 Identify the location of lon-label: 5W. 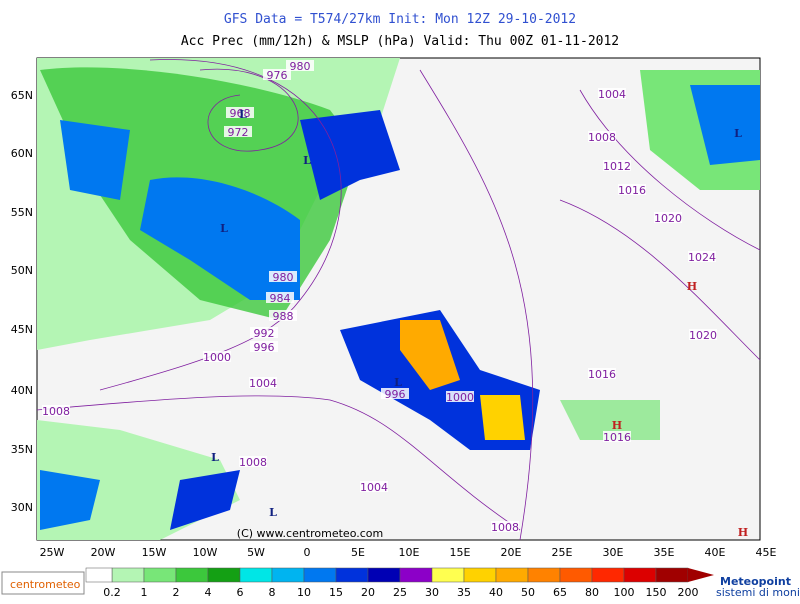
(256, 552).